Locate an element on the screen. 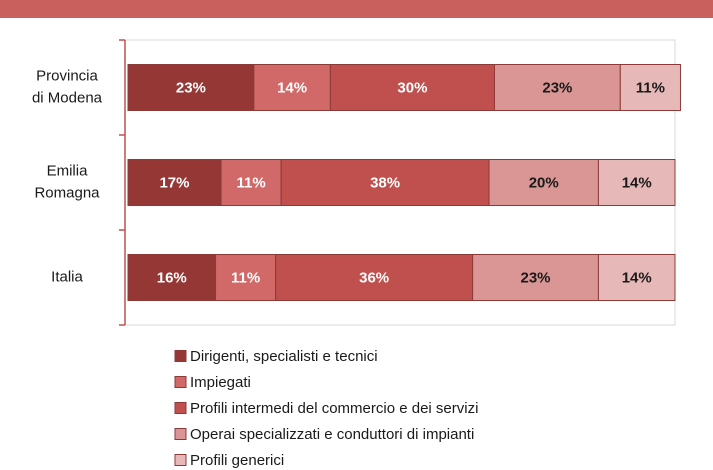 The image size is (713, 470). legend-label: Profili generici is located at coordinates (237, 460).